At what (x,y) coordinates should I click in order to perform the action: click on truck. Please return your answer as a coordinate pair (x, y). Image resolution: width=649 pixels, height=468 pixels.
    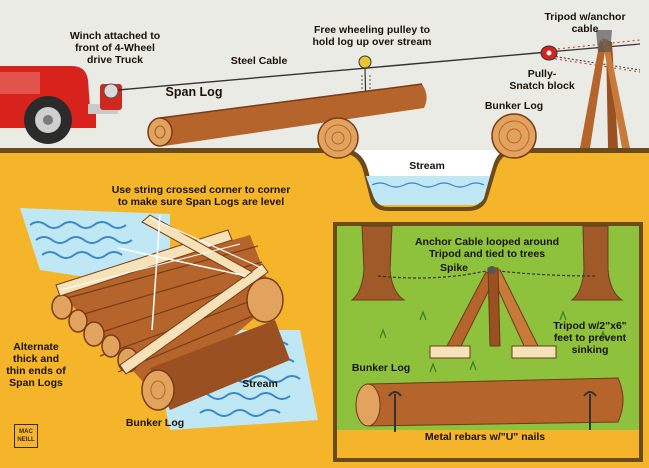
    Looking at the image, I should click on (61, 105).